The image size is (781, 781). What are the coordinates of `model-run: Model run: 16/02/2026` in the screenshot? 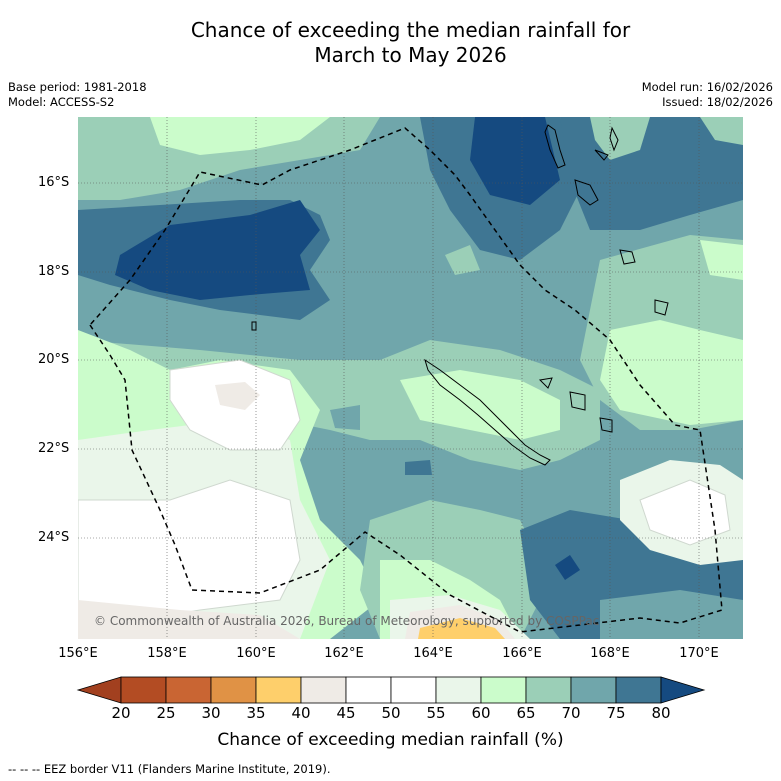 It's located at (707, 87).